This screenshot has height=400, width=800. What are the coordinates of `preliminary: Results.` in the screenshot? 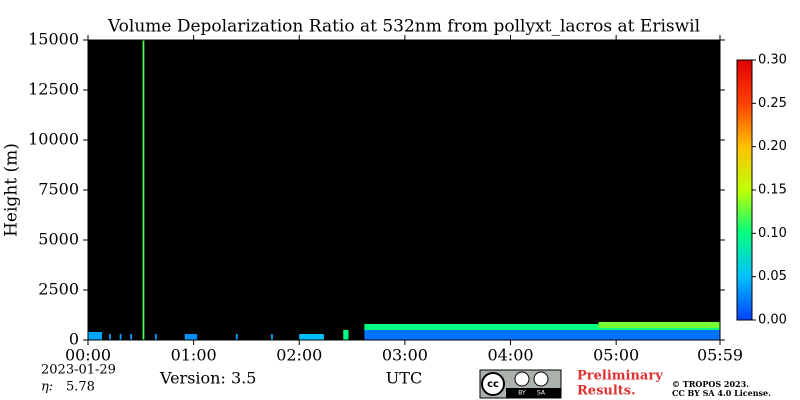 It's located at (606, 391).